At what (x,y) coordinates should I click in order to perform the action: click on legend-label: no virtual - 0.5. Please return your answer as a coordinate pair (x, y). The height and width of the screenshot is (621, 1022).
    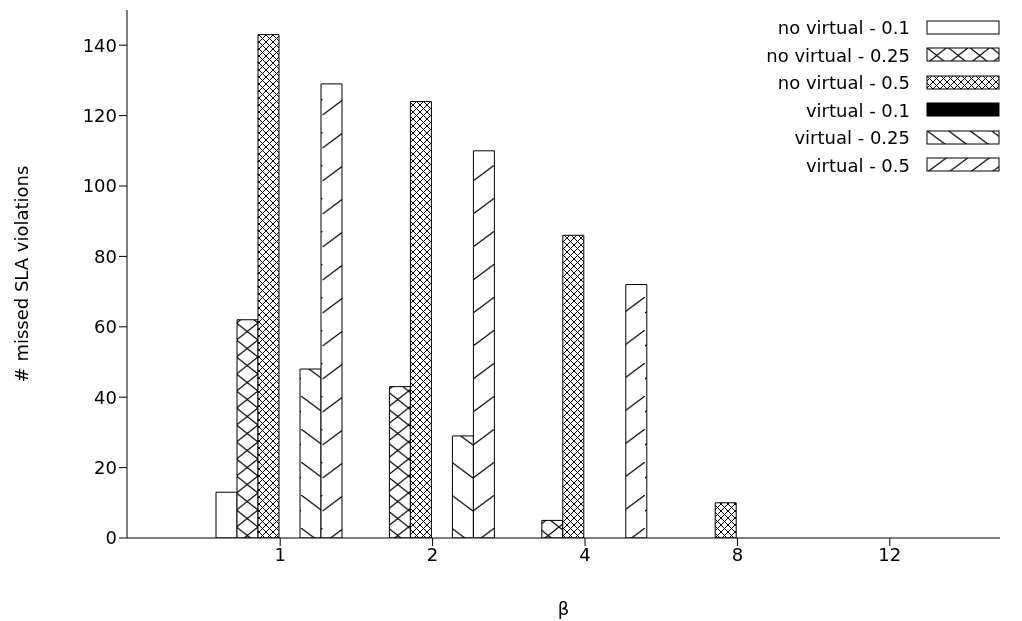
    Looking at the image, I should click on (843, 83).